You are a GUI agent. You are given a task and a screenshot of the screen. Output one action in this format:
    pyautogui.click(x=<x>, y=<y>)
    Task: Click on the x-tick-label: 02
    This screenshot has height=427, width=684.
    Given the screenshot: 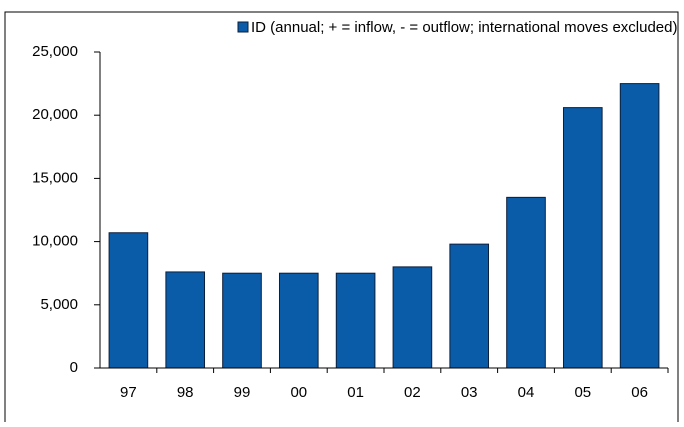 What is the action you would take?
    pyautogui.click(x=412, y=392)
    